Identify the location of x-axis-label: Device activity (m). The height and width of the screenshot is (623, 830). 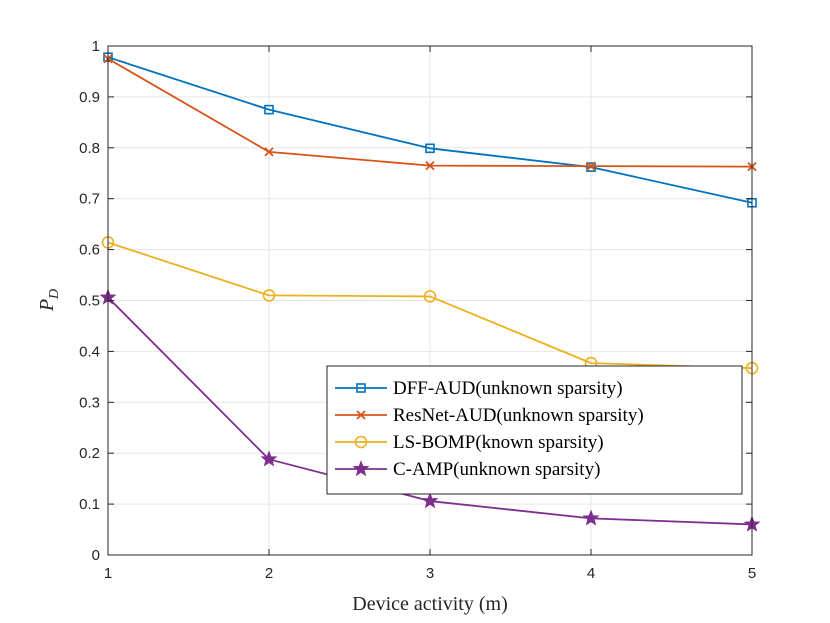
(430, 604).